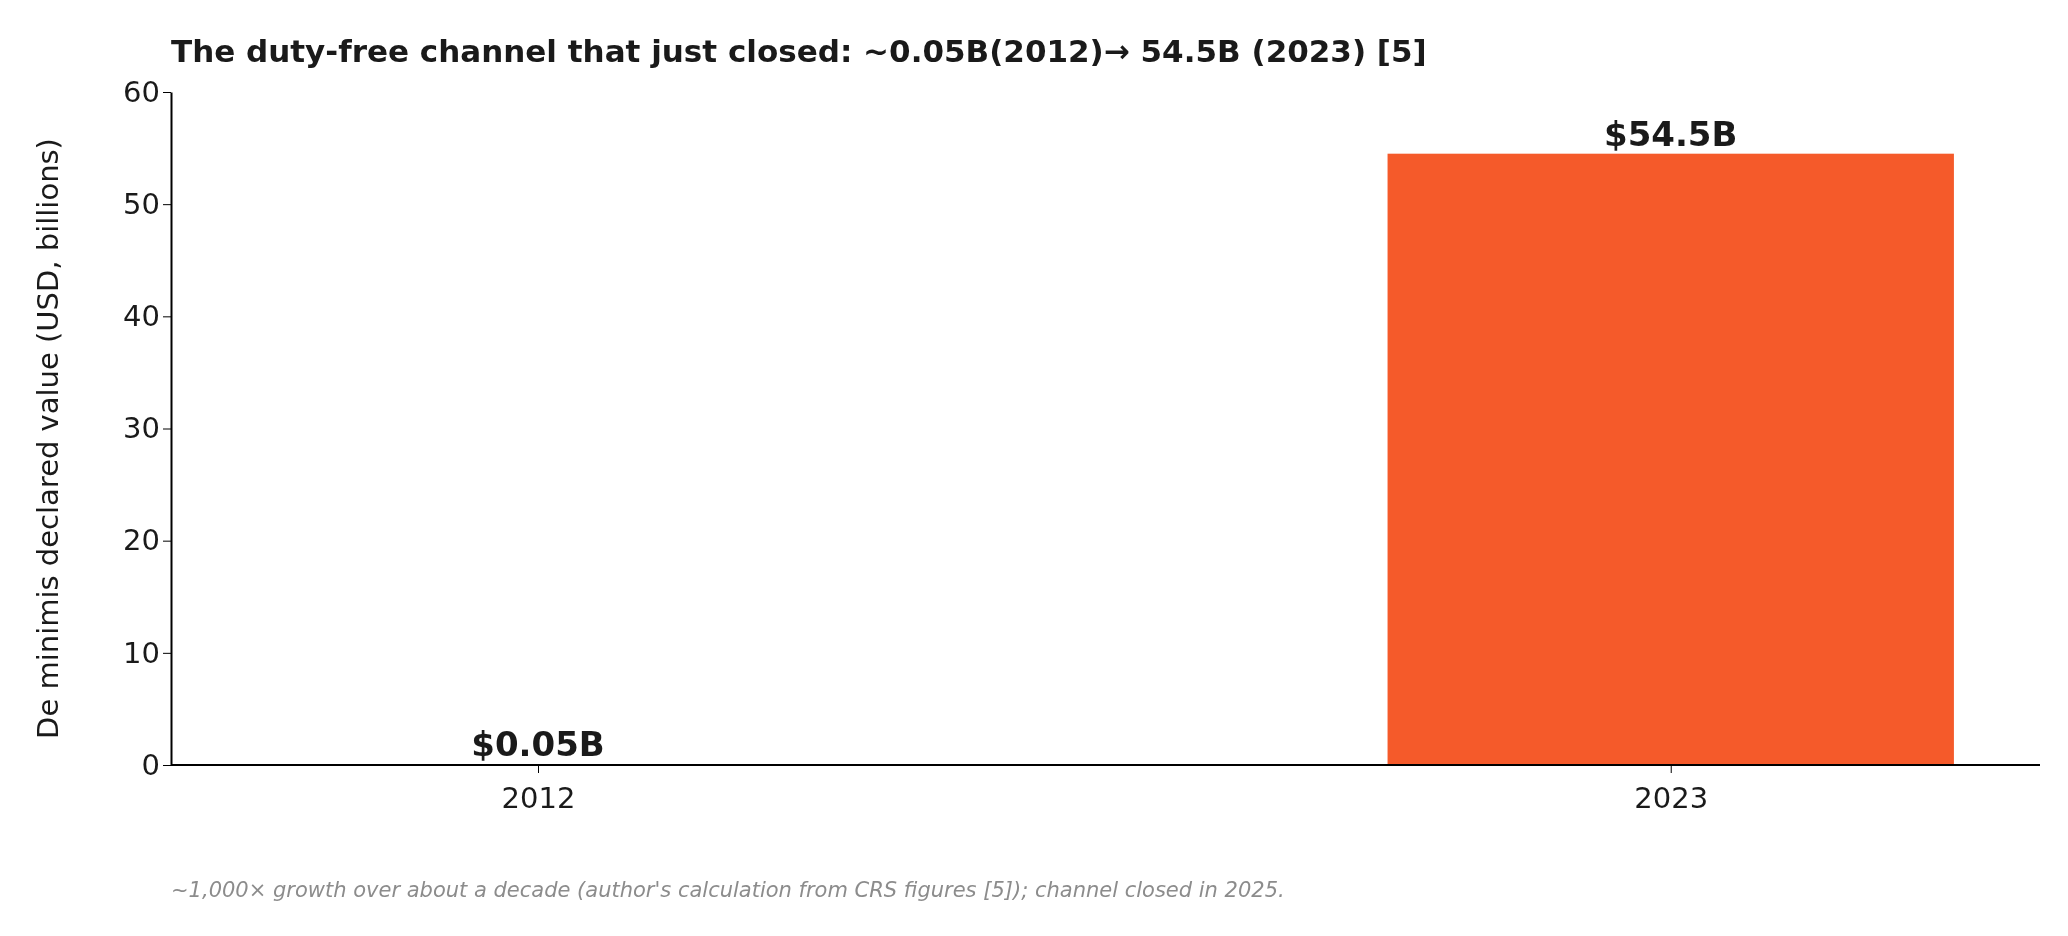  Describe the element at coordinates (141, 203) in the screenshot. I see `y-tick-label: 50` at that location.